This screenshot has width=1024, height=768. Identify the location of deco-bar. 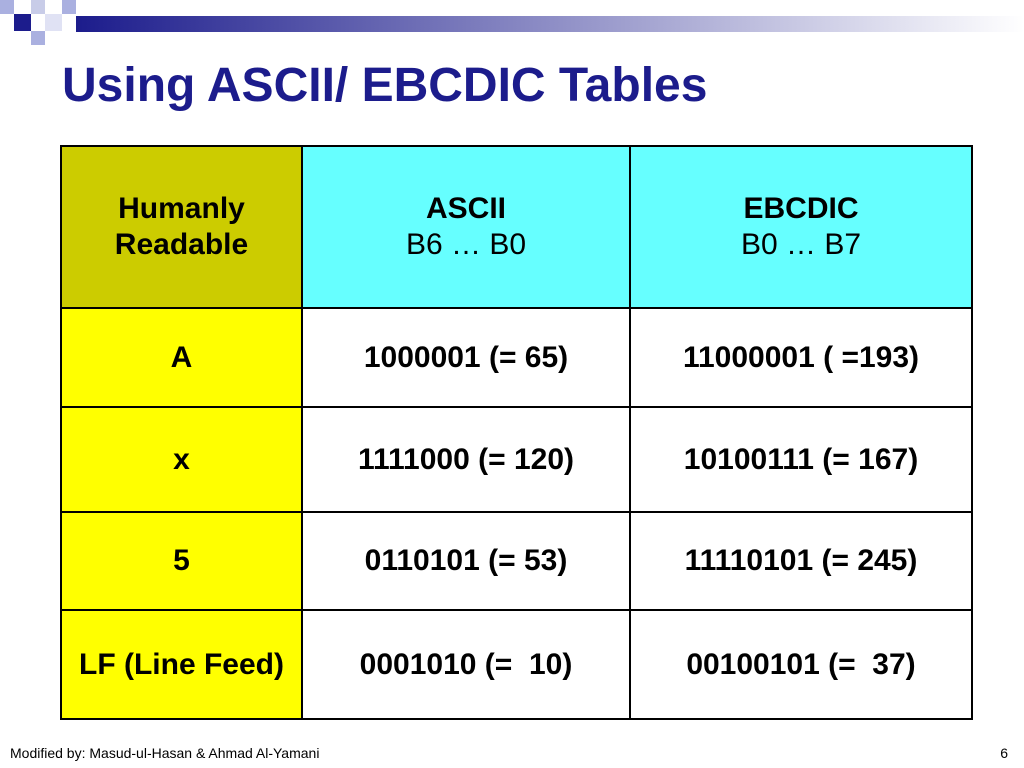
(550, 24).